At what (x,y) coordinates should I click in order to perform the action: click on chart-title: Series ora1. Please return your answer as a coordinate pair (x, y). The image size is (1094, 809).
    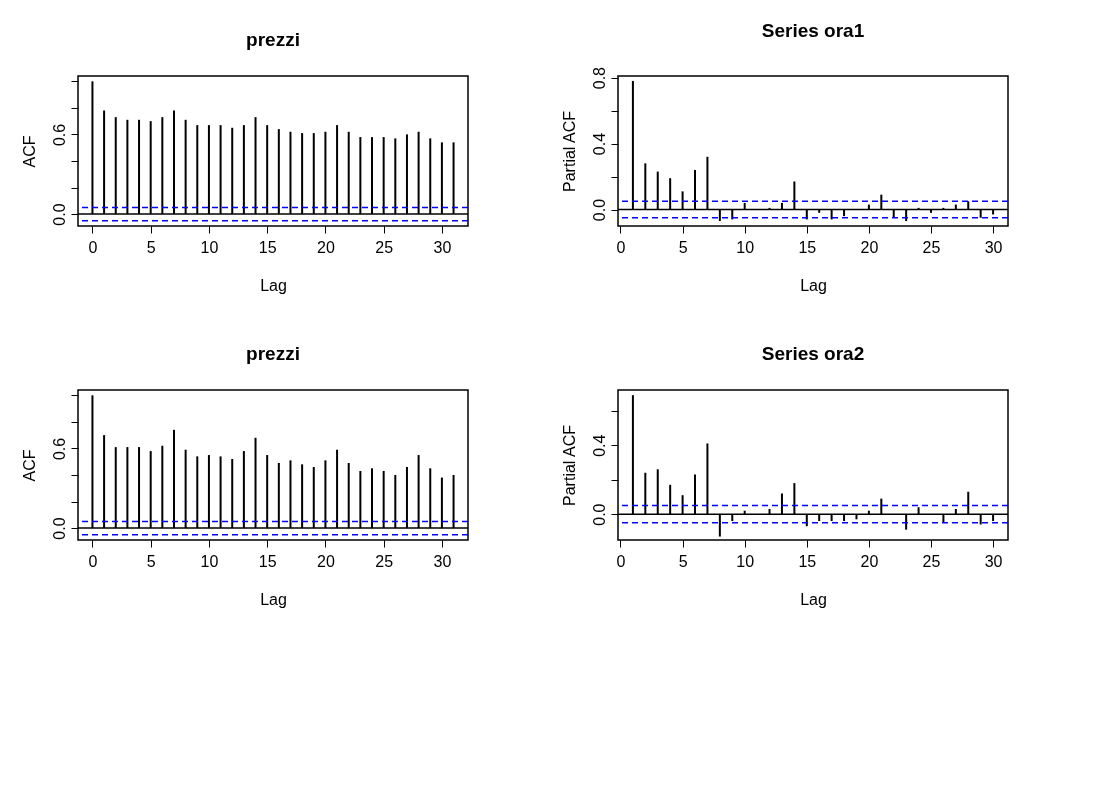
    Looking at the image, I should click on (813, 30).